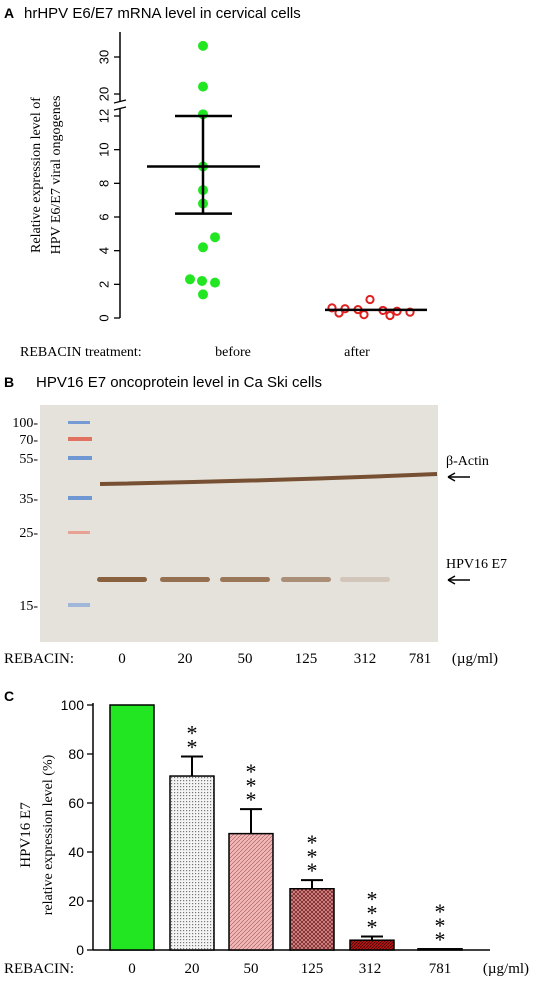  What do you see at coordinates (39, 659) in the screenshot?
I see `b-row-label: REBACIN:` at bounding box center [39, 659].